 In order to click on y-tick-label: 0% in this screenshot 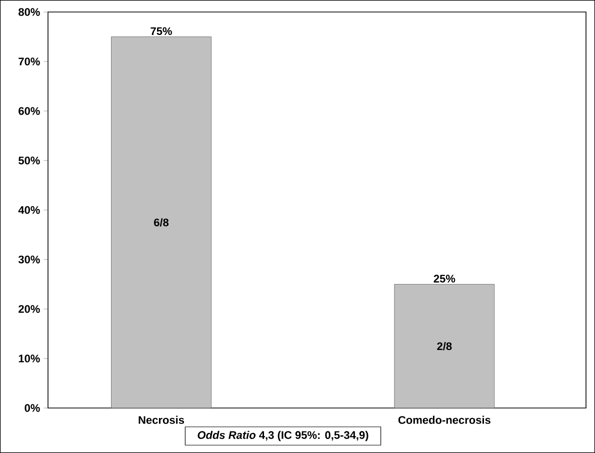, I will do `click(32, 408)`.